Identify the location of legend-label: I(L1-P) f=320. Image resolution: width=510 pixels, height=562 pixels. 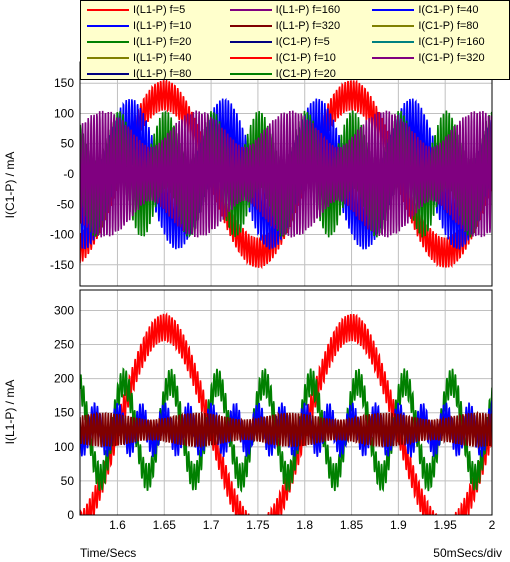
(308, 26).